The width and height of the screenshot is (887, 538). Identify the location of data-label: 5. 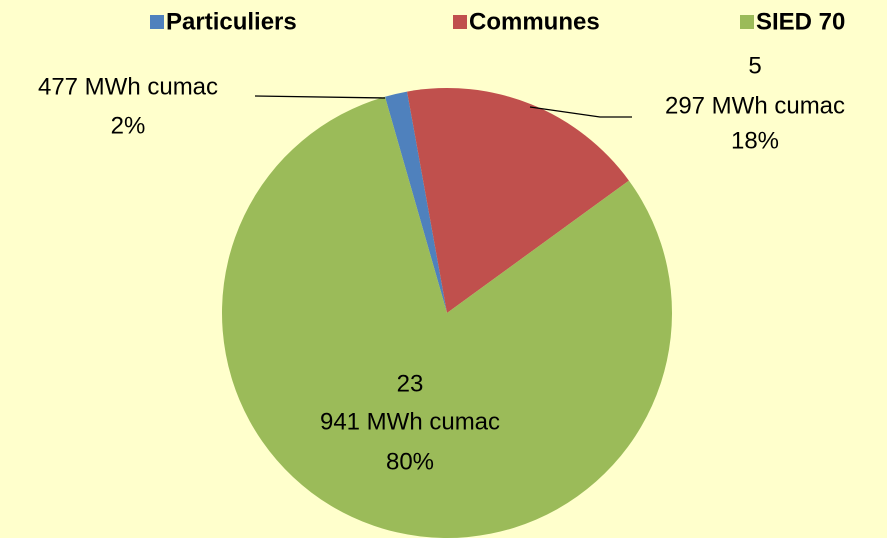
(754, 65).